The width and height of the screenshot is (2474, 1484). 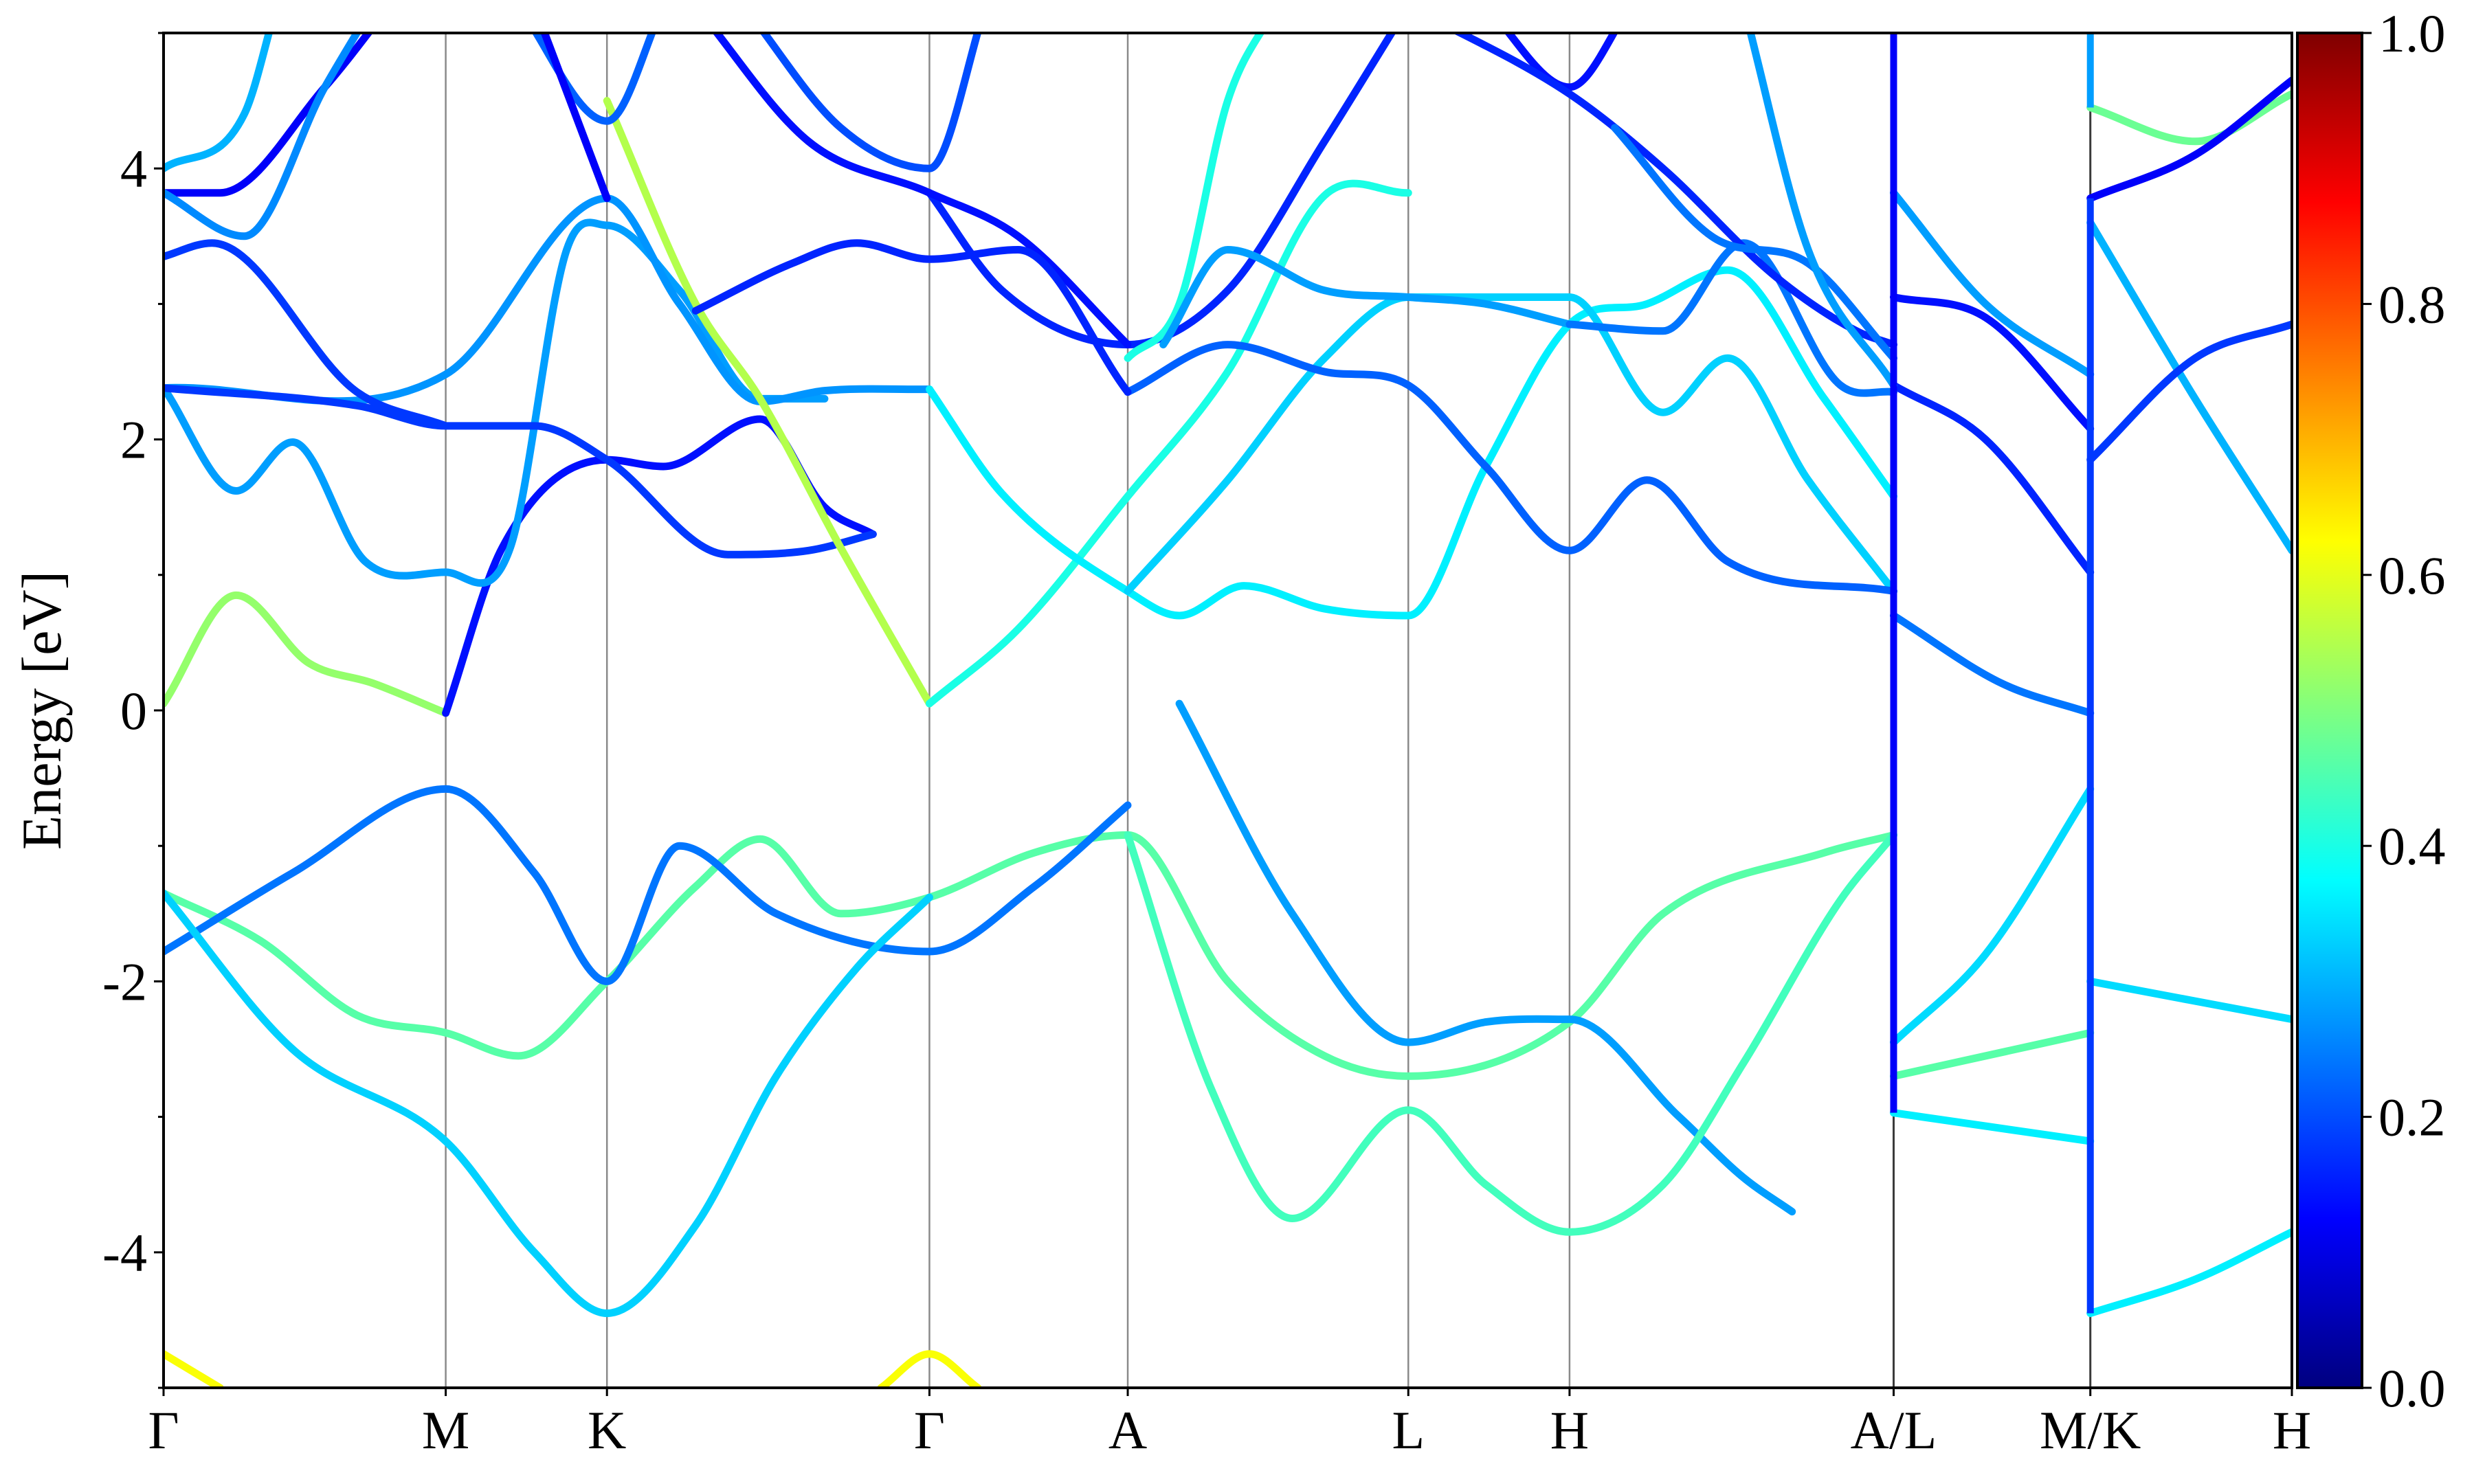 What do you see at coordinates (1894, 1430) in the screenshot?
I see `x-tick-label: A/L` at bounding box center [1894, 1430].